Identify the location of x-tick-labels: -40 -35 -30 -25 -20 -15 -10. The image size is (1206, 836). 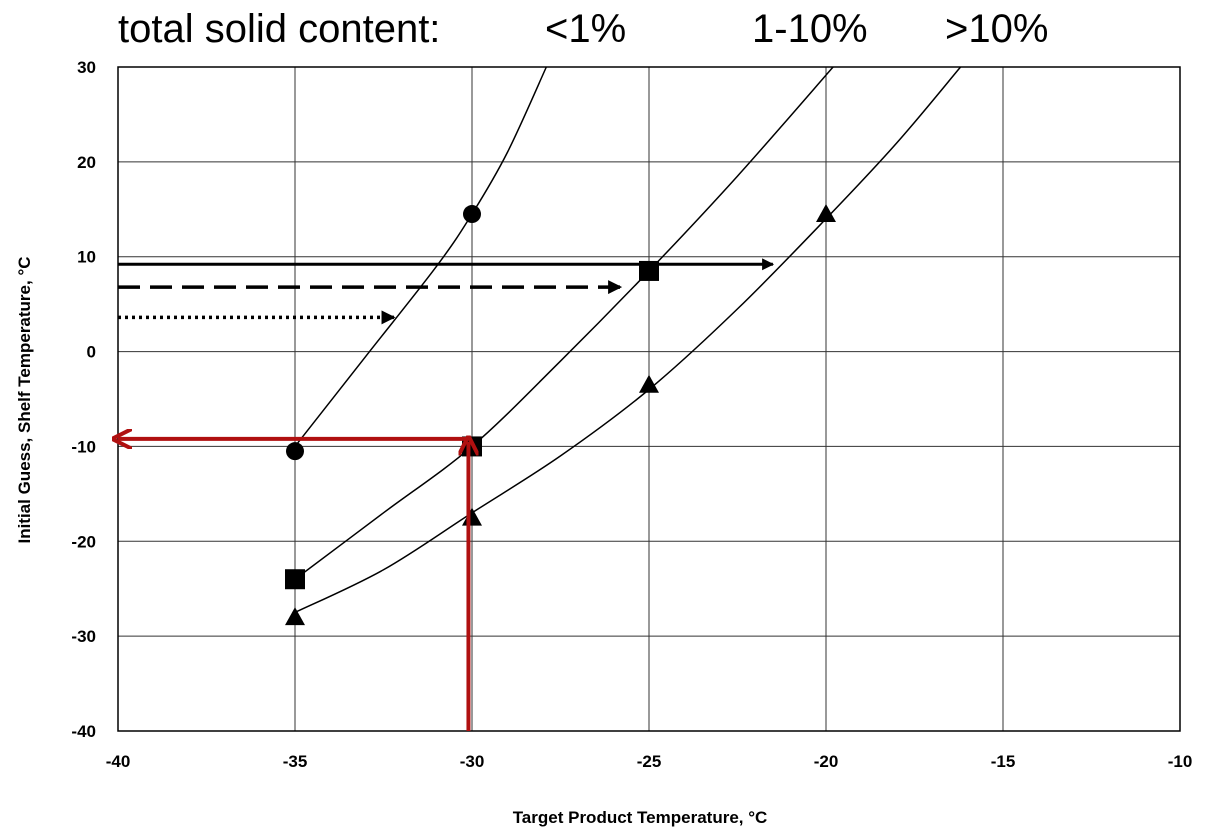
(649, 761).